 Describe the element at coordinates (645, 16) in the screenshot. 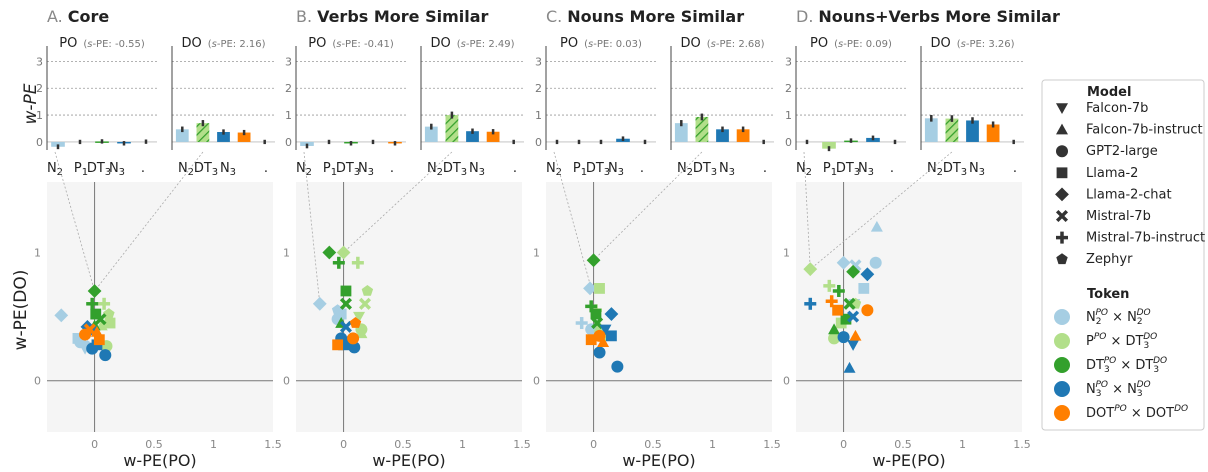

I see `panel-title: C. Nouns More Similar` at that location.